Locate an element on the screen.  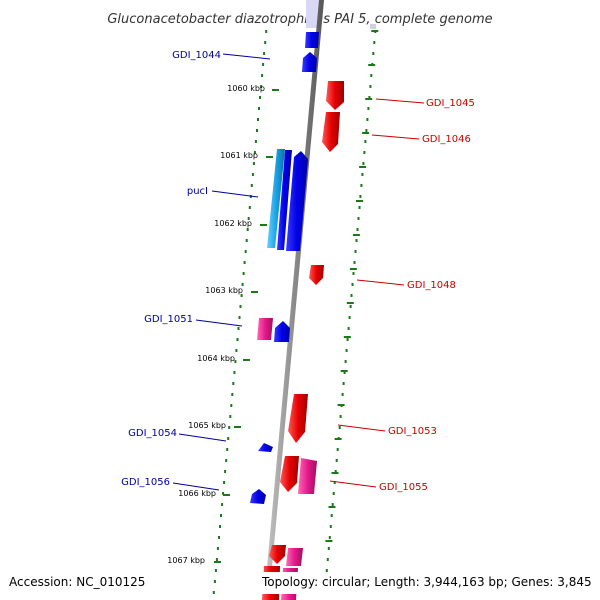
gene-feature-pucl-a is located at coordinates (284, 200).